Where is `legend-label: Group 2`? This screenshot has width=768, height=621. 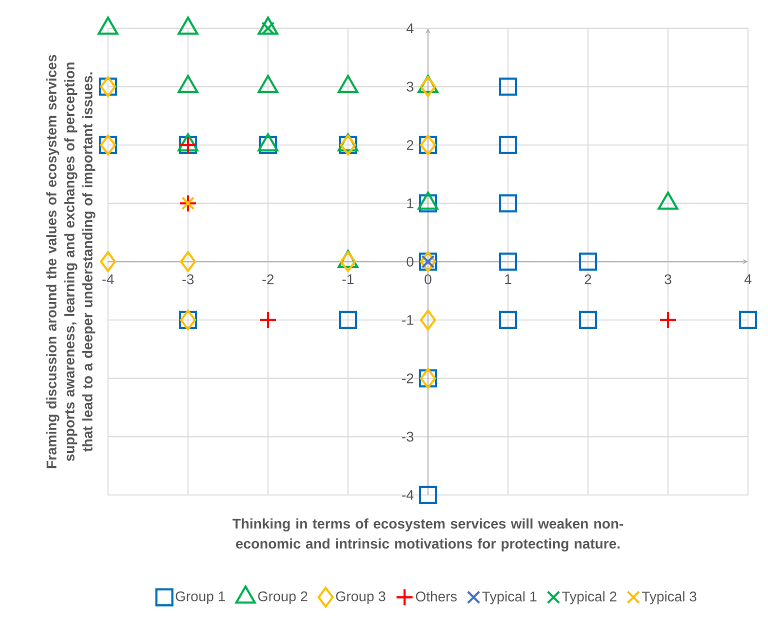
legend-label: Group 2 is located at coordinates (283, 597).